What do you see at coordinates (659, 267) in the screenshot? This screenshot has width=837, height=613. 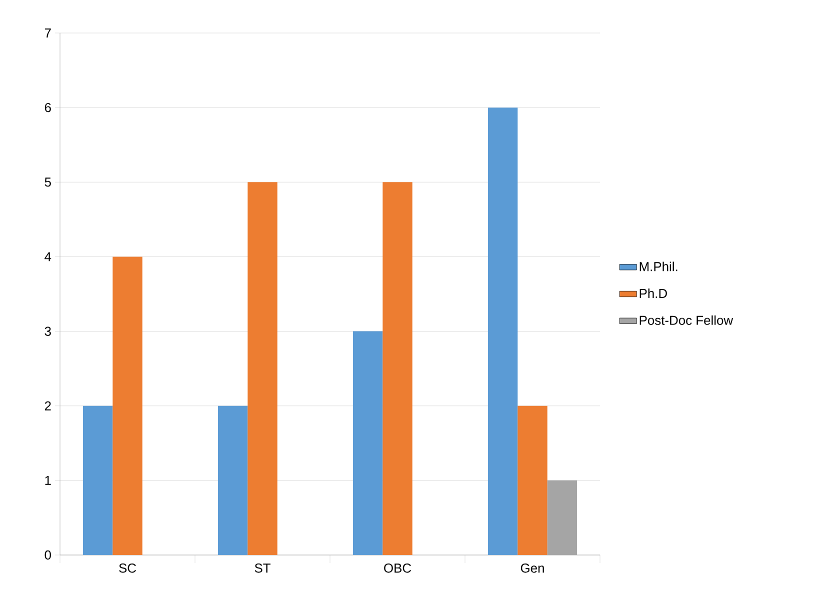 I see `legend-label: M.Phil.` at bounding box center [659, 267].